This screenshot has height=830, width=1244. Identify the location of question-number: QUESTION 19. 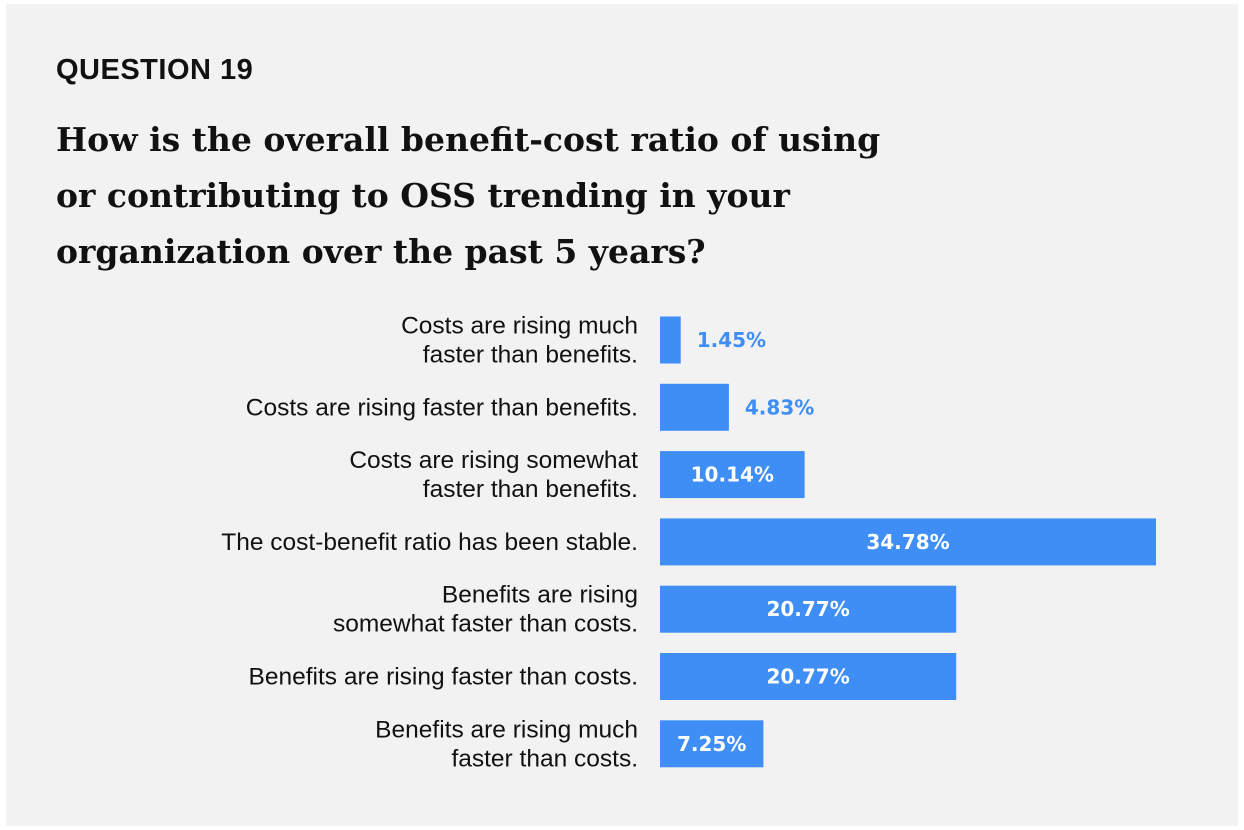
(155, 70).